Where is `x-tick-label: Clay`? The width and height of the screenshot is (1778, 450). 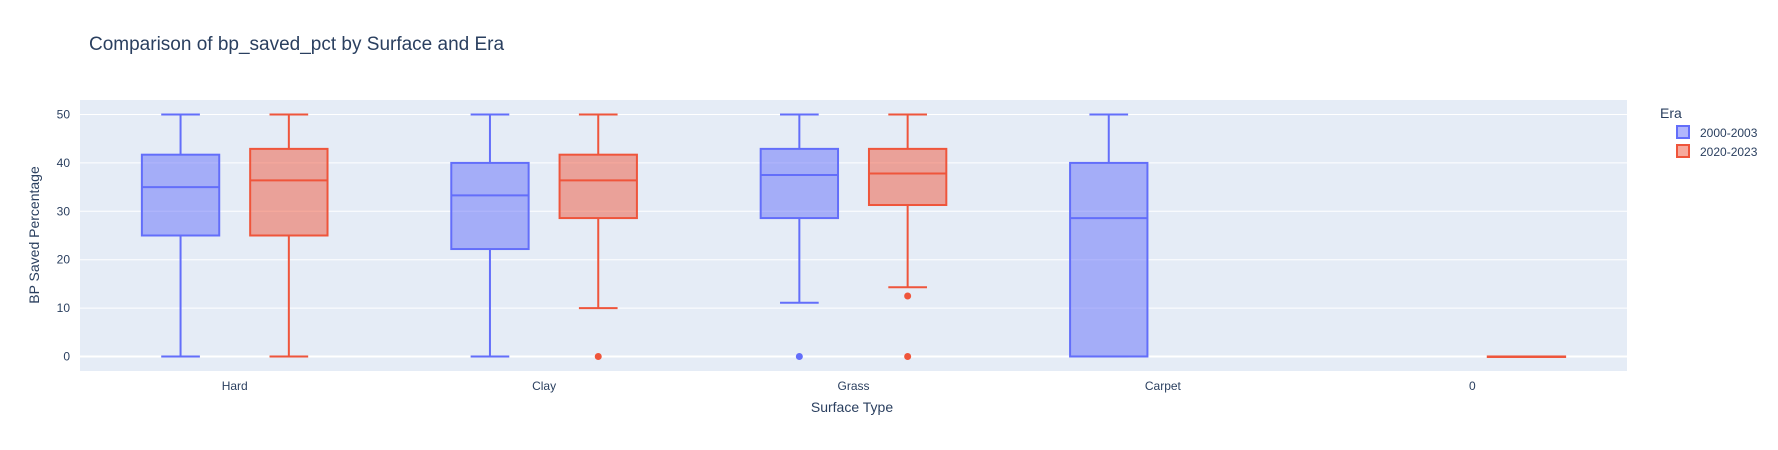 x-tick-label: Clay is located at coordinates (544, 386).